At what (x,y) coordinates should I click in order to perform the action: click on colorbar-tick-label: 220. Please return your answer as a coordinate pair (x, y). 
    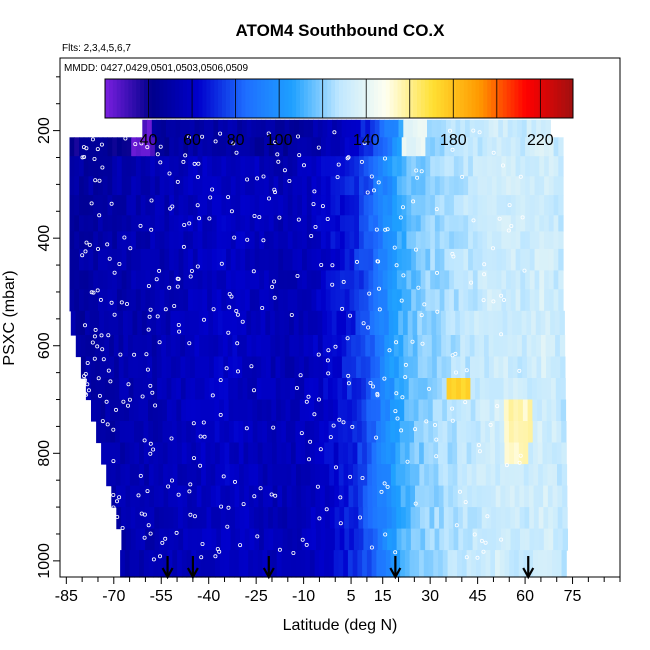
    Looking at the image, I should click on (540, 140).